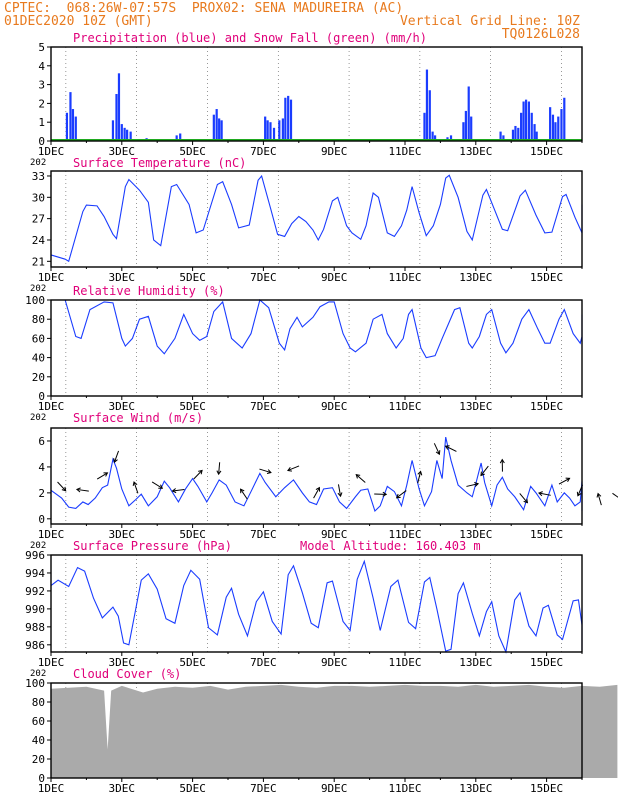 The width and height of the screenshot is (618, 800). I want to click on precip-xtick-label: 9DEC, so click(334, 151).